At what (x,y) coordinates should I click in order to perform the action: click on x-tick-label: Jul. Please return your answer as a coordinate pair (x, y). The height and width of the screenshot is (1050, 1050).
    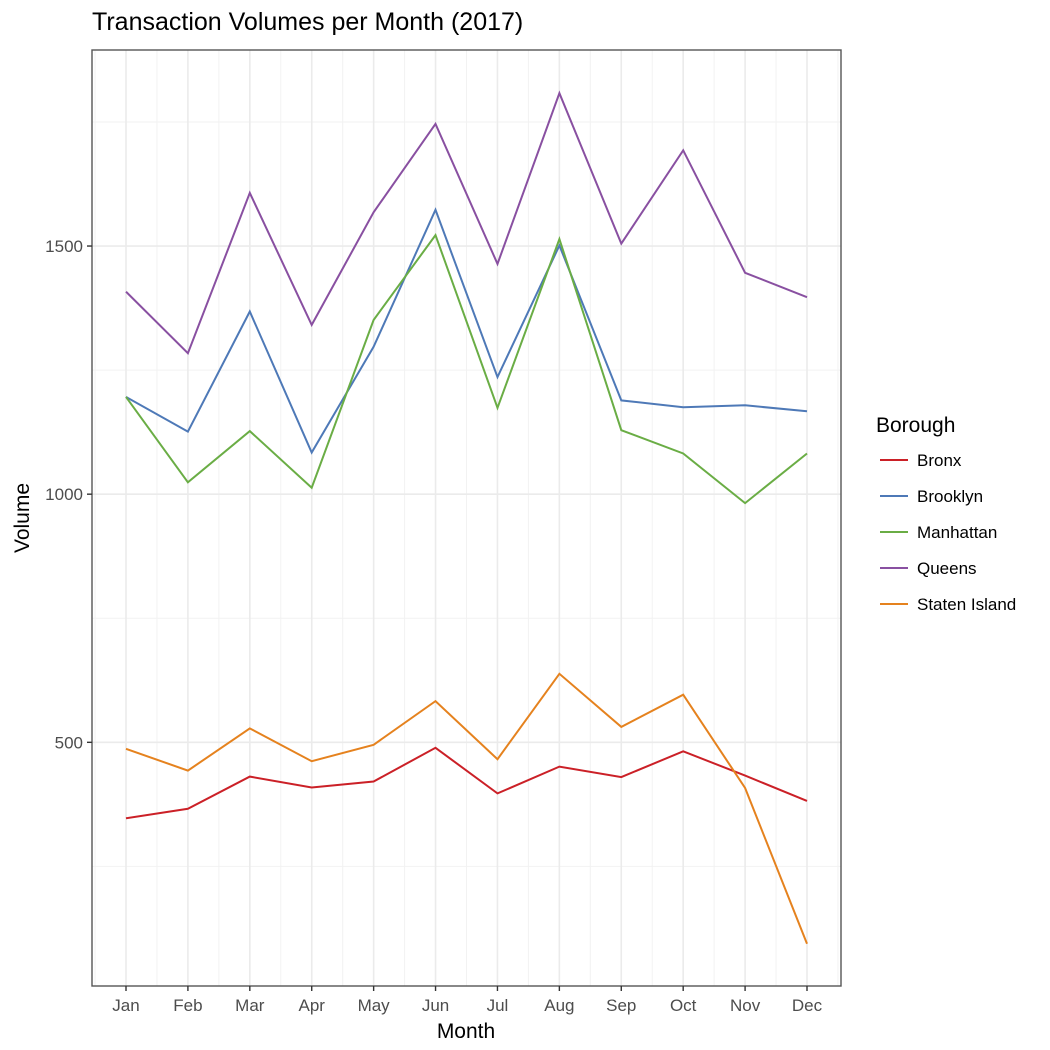
    Looking at the image, I should click on (498, 1005).